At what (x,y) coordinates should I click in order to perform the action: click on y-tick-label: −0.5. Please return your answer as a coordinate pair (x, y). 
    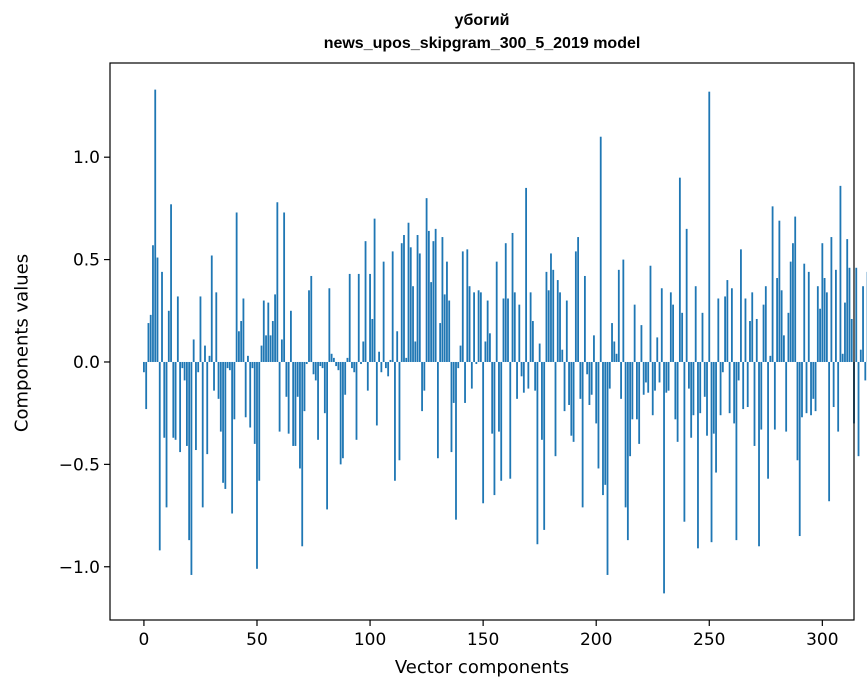
    Looking at the image, I should click on (79, 465).